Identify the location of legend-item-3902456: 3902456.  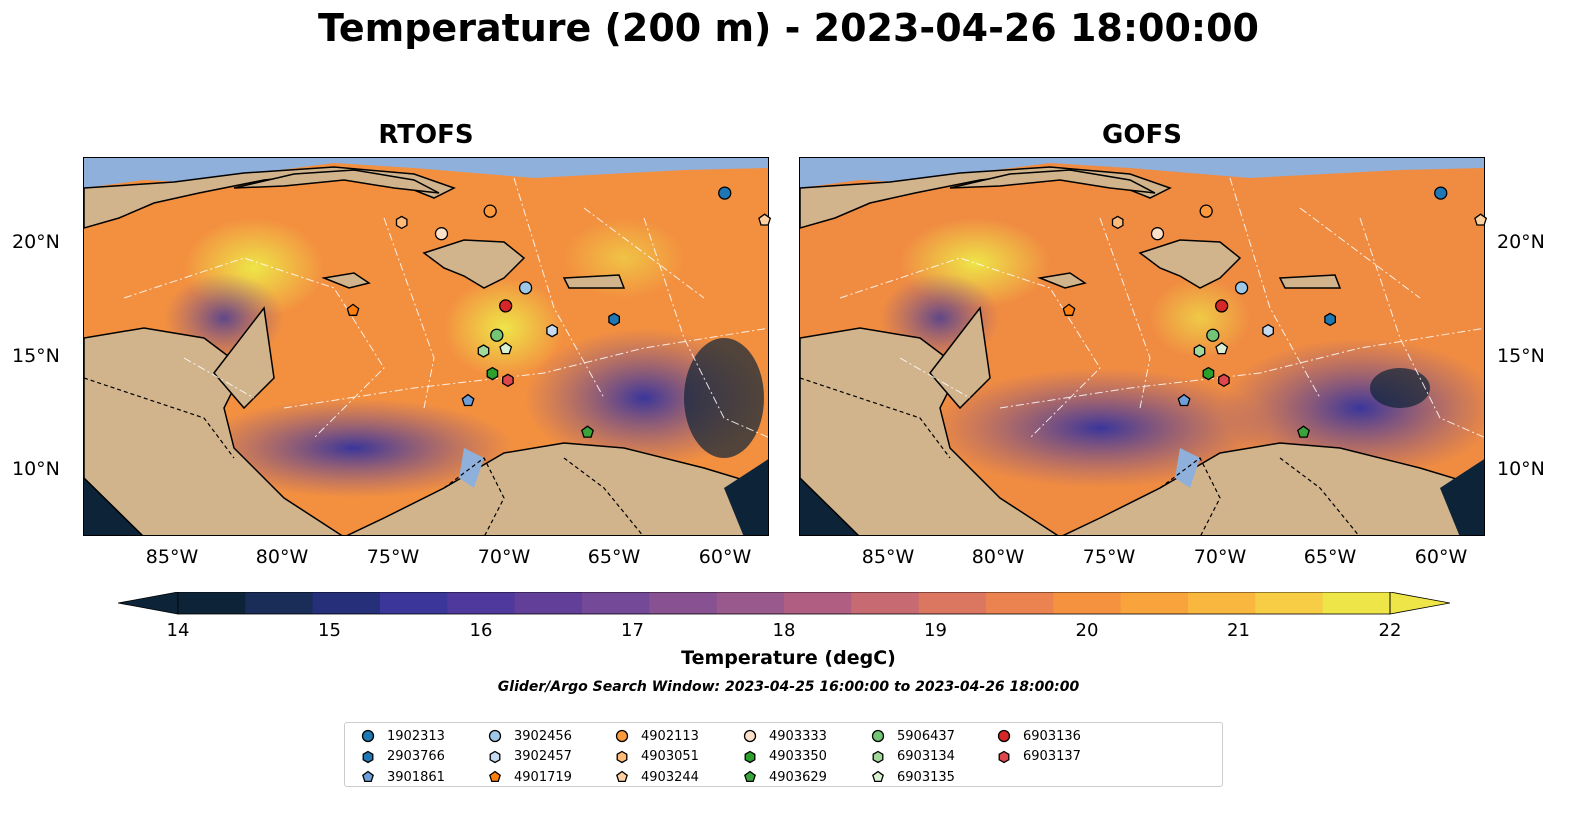
(530, 736).